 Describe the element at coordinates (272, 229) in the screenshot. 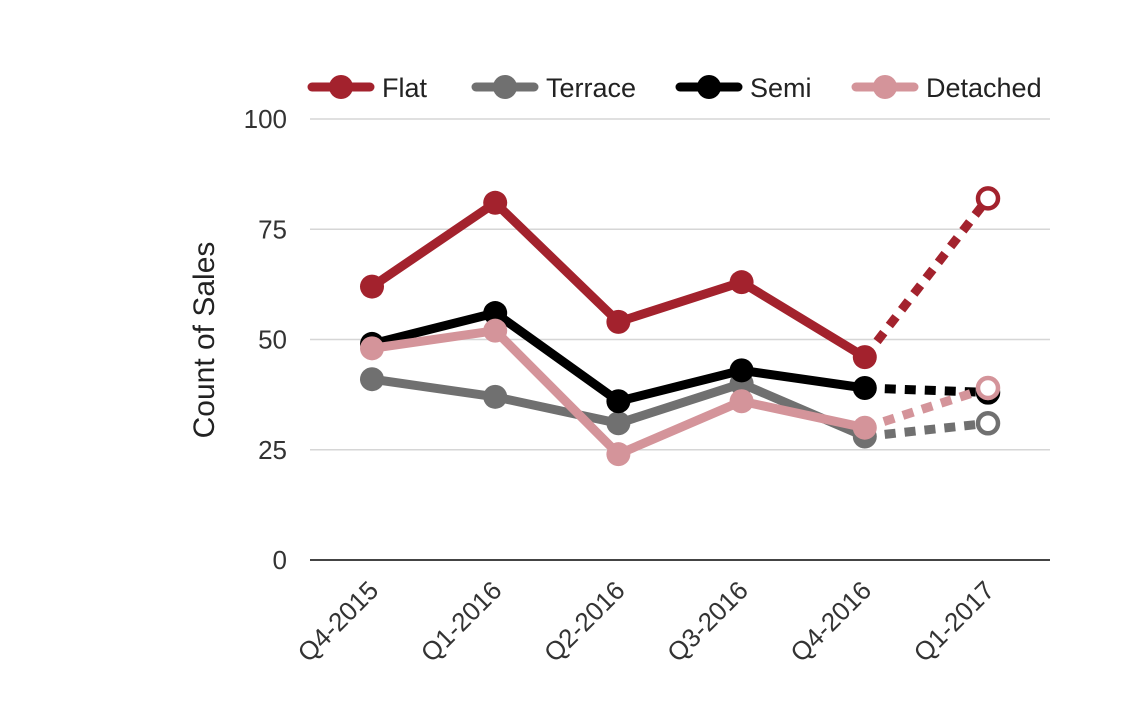

I see `y-tick-label: 75` at that location.